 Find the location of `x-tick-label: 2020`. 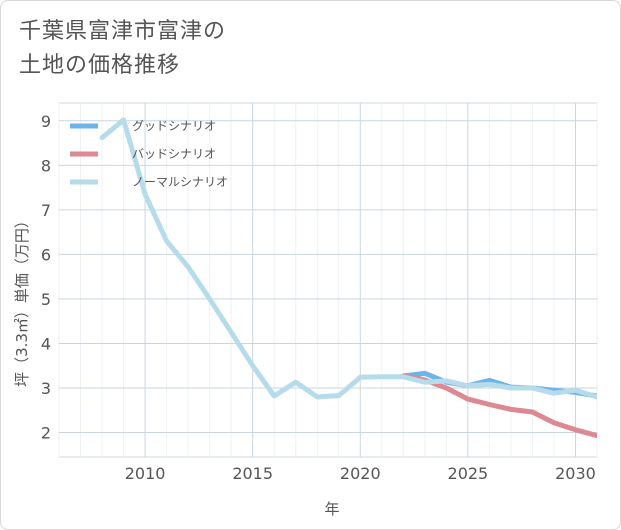

x-tick-label: 2020 is located at coordinates (360, 473).